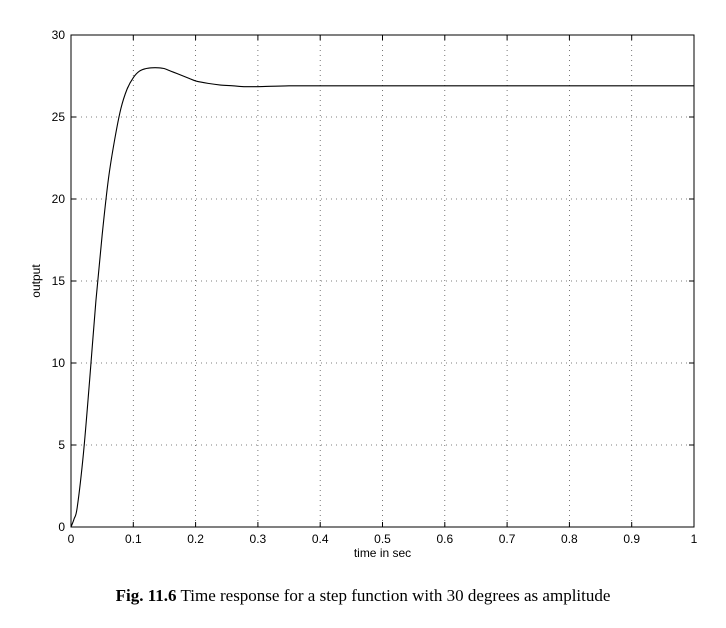 This screenshot has width=726, height=628. Describe the element at coordinates (258, 539) in the screenshot. I see `x-tick-label: 0.3` at that location.